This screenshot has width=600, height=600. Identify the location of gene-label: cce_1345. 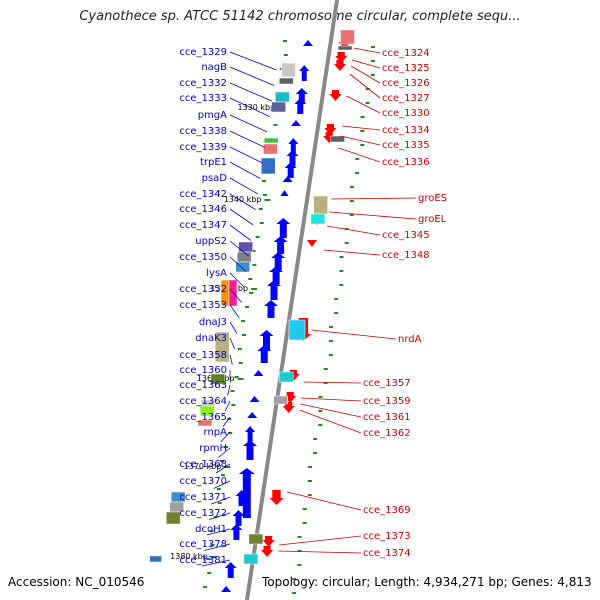
(406, 235).